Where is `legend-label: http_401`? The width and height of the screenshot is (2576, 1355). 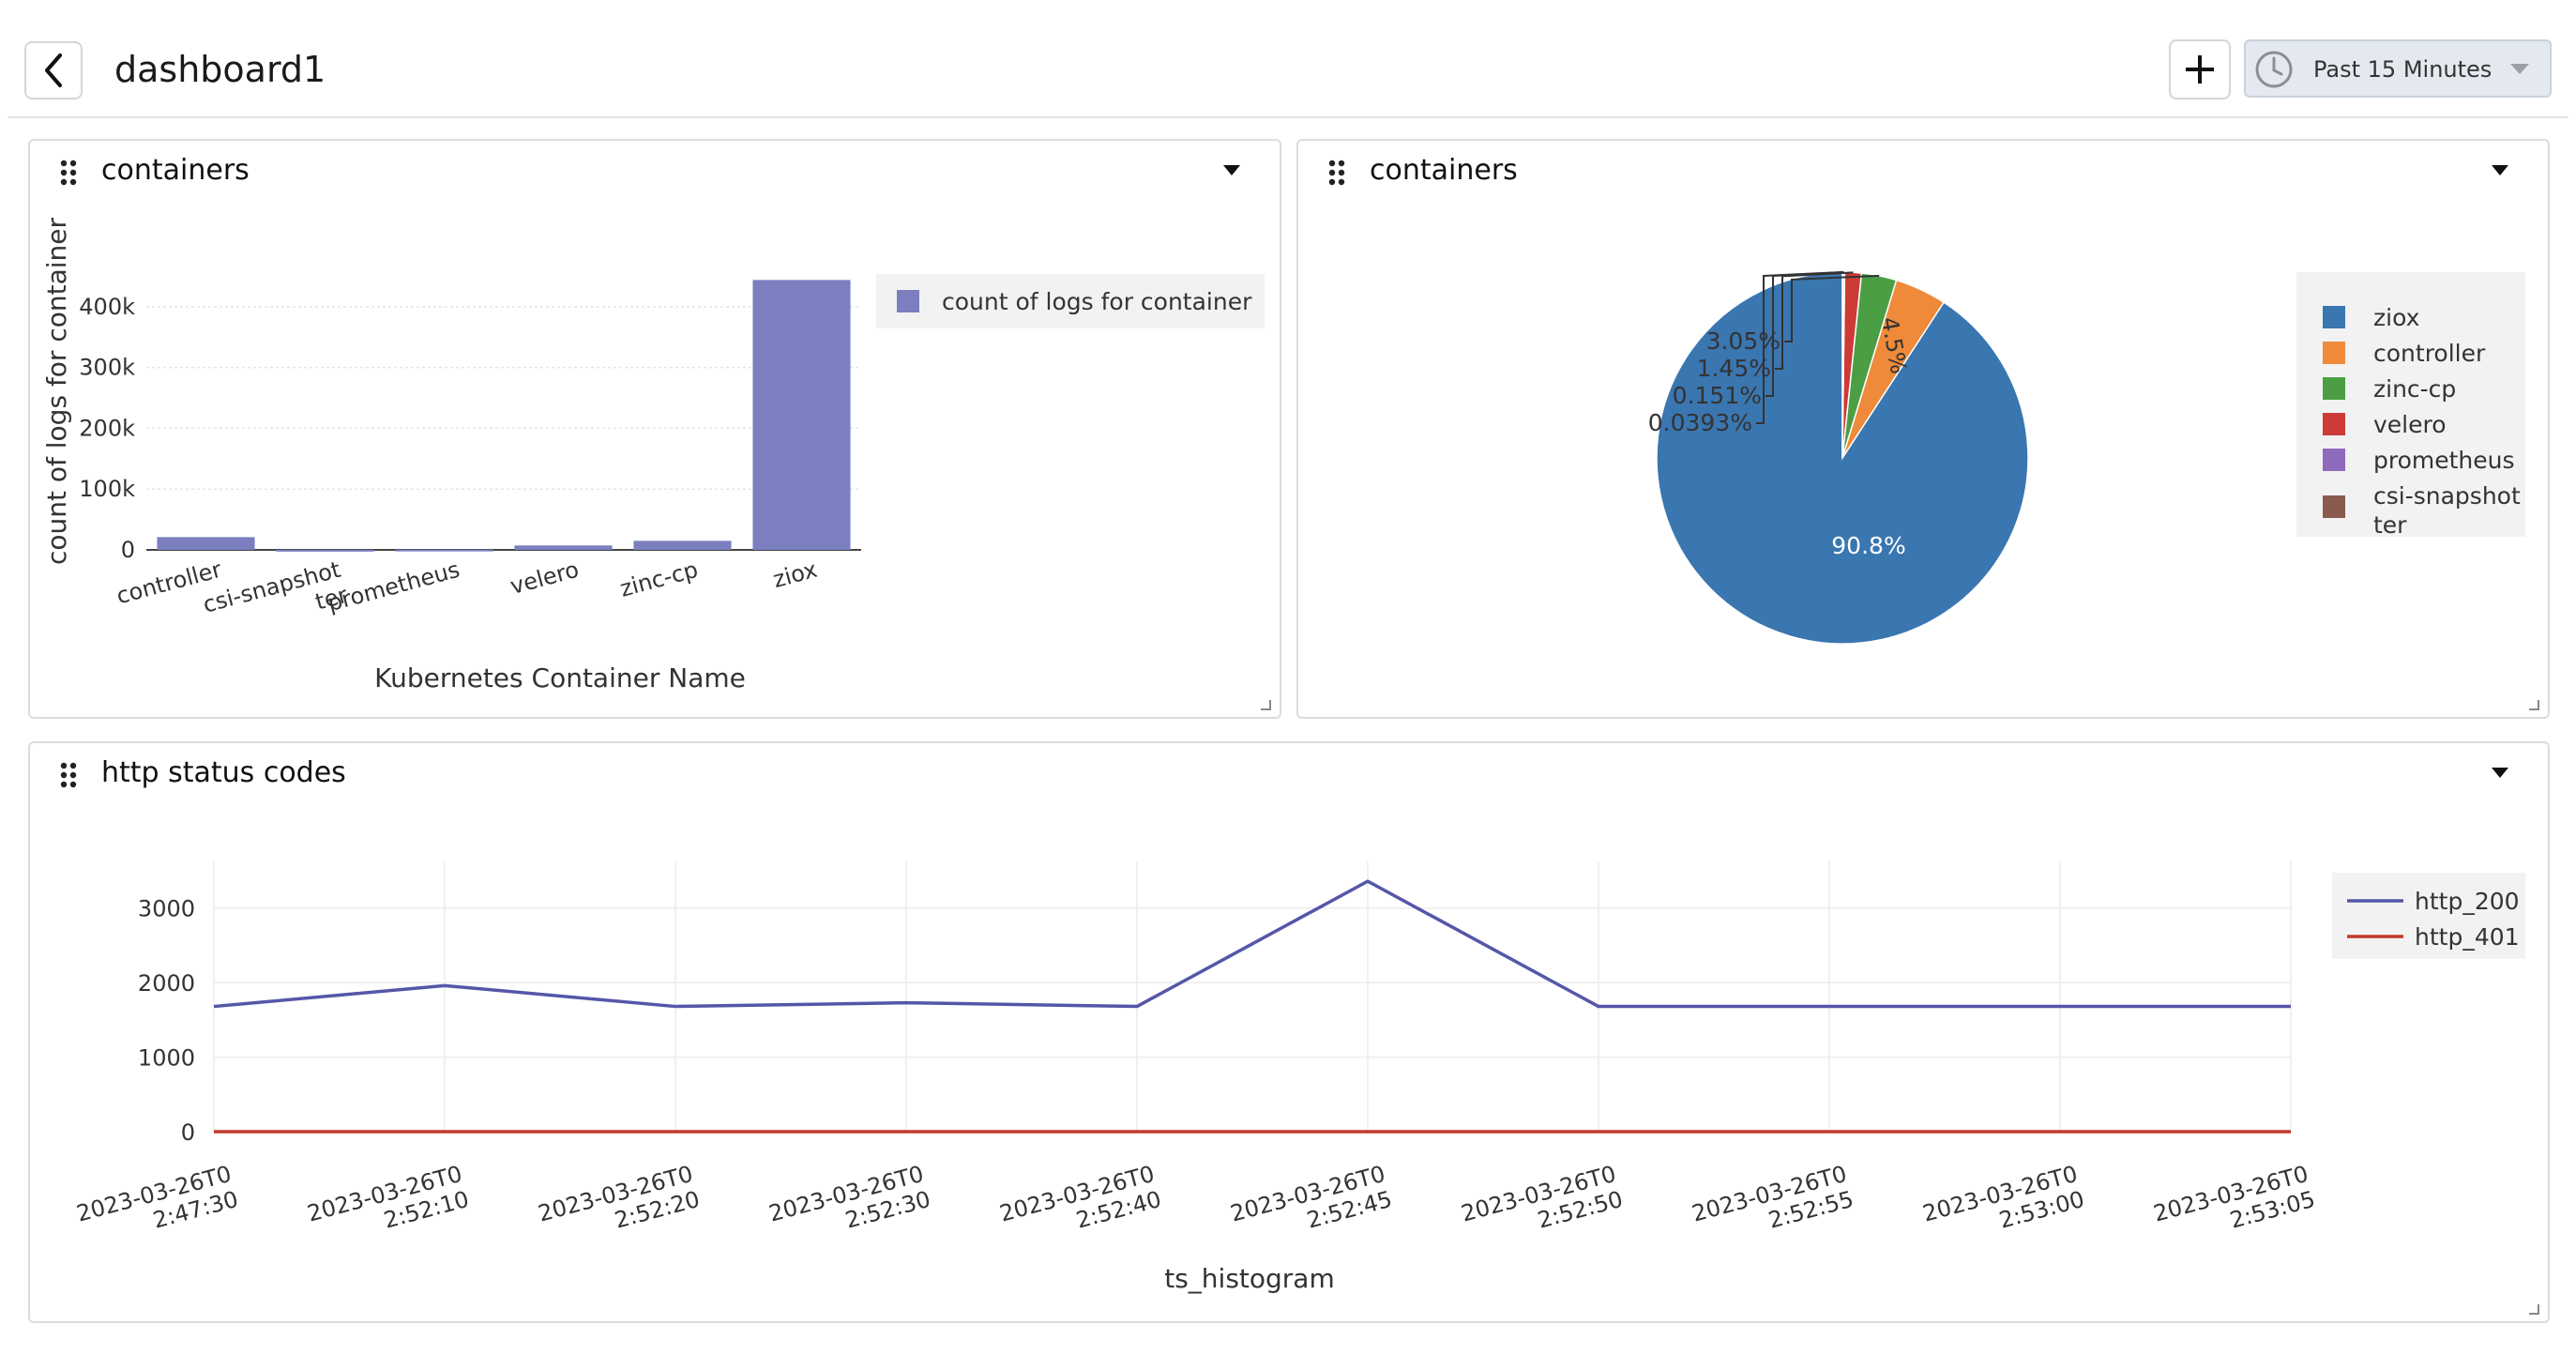
legend-label: http_401 is located at coordinates (2467, 937).